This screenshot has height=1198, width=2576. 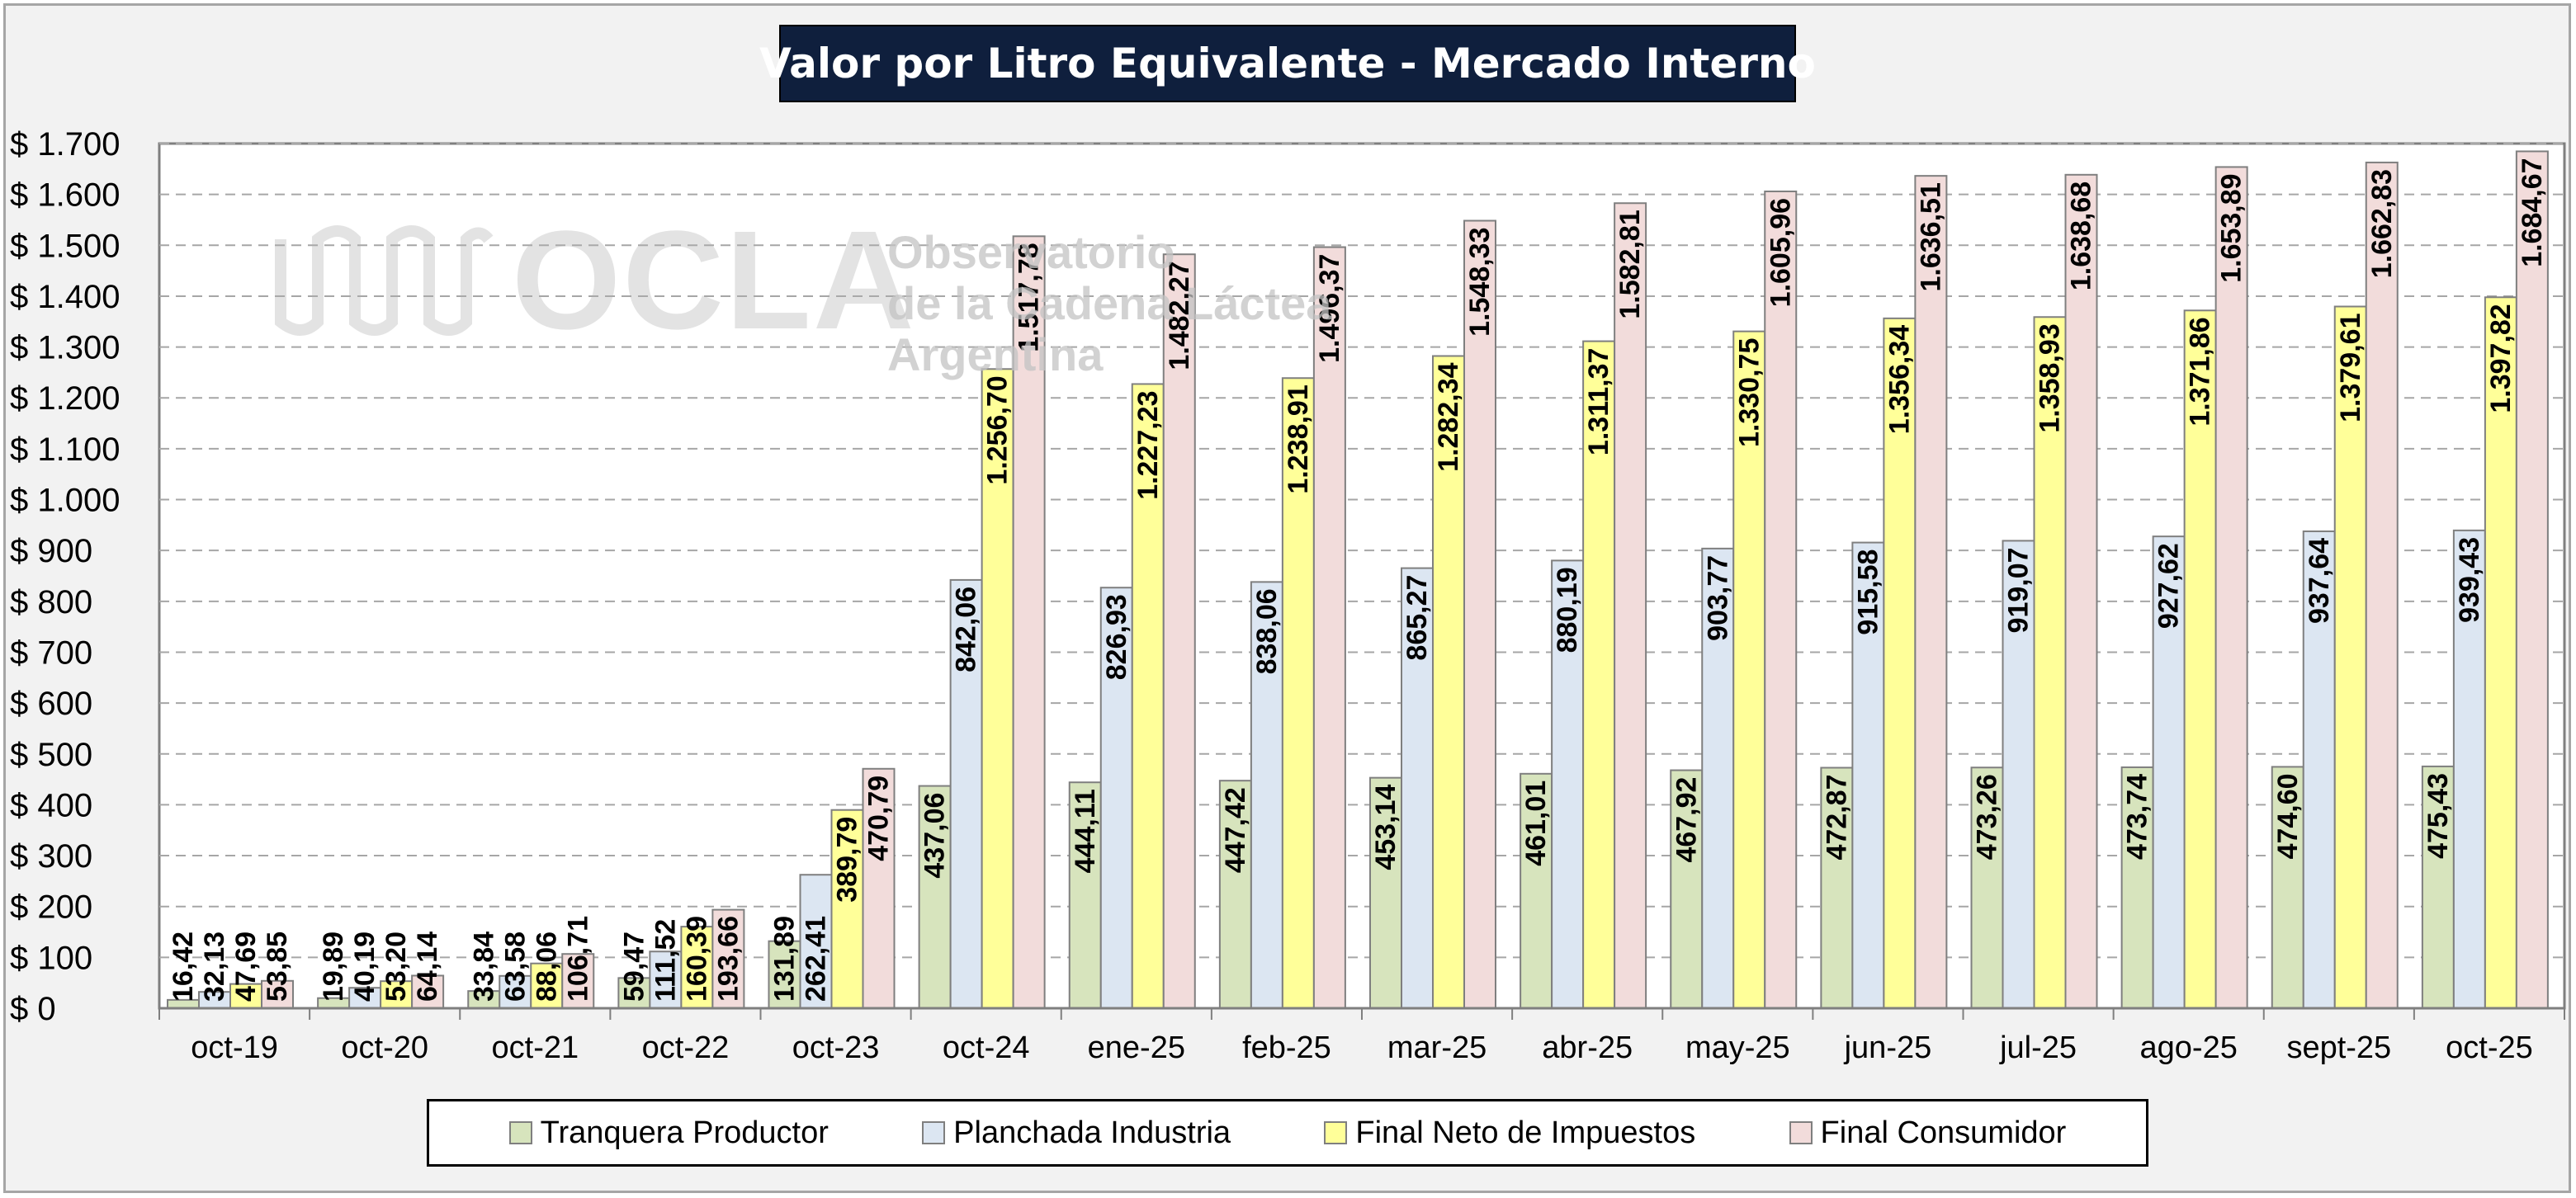 I want to click on y-tick-label: $ 1.400, so click(x=65, y=297).